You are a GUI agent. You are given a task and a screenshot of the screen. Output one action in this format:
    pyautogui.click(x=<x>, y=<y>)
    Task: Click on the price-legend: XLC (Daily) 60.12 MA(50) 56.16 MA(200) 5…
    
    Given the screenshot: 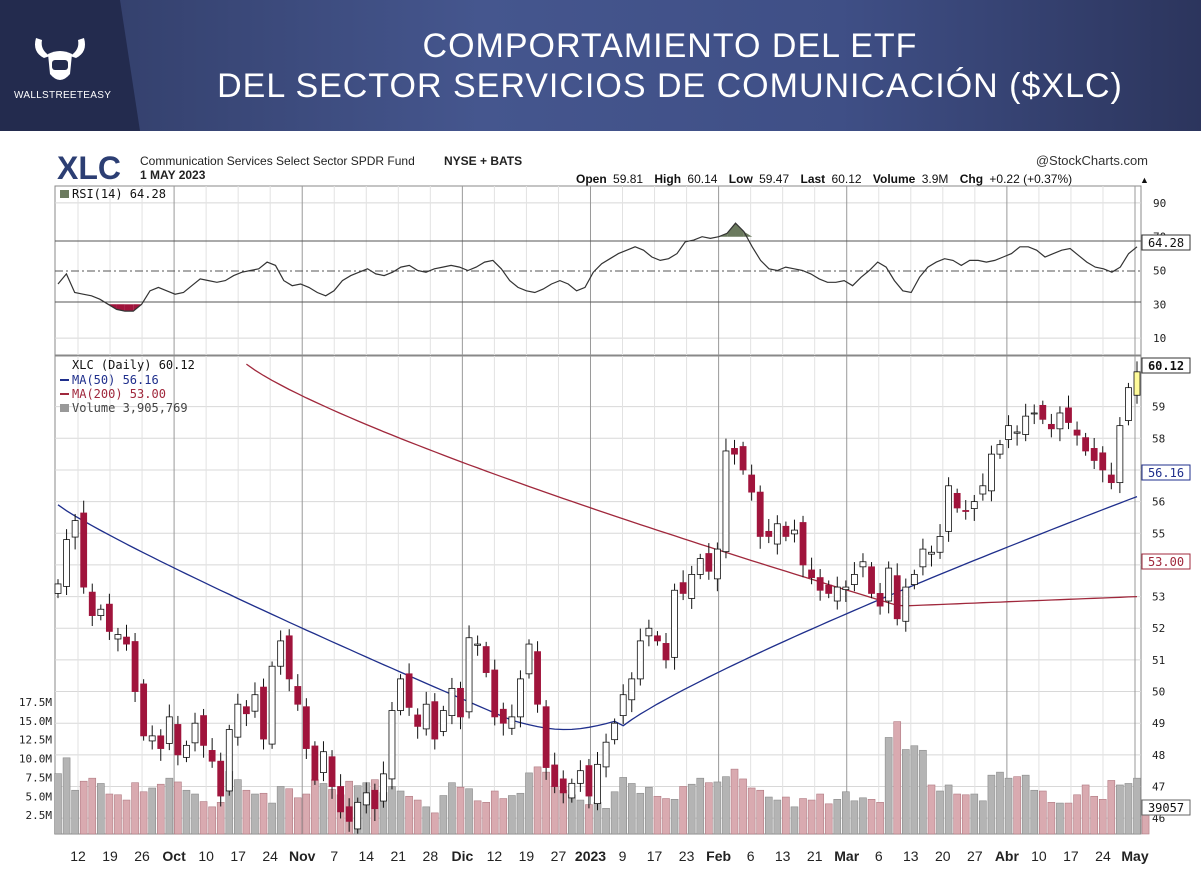 What is the action you would take?
    pyautogui.click(x=127, y=386)
    